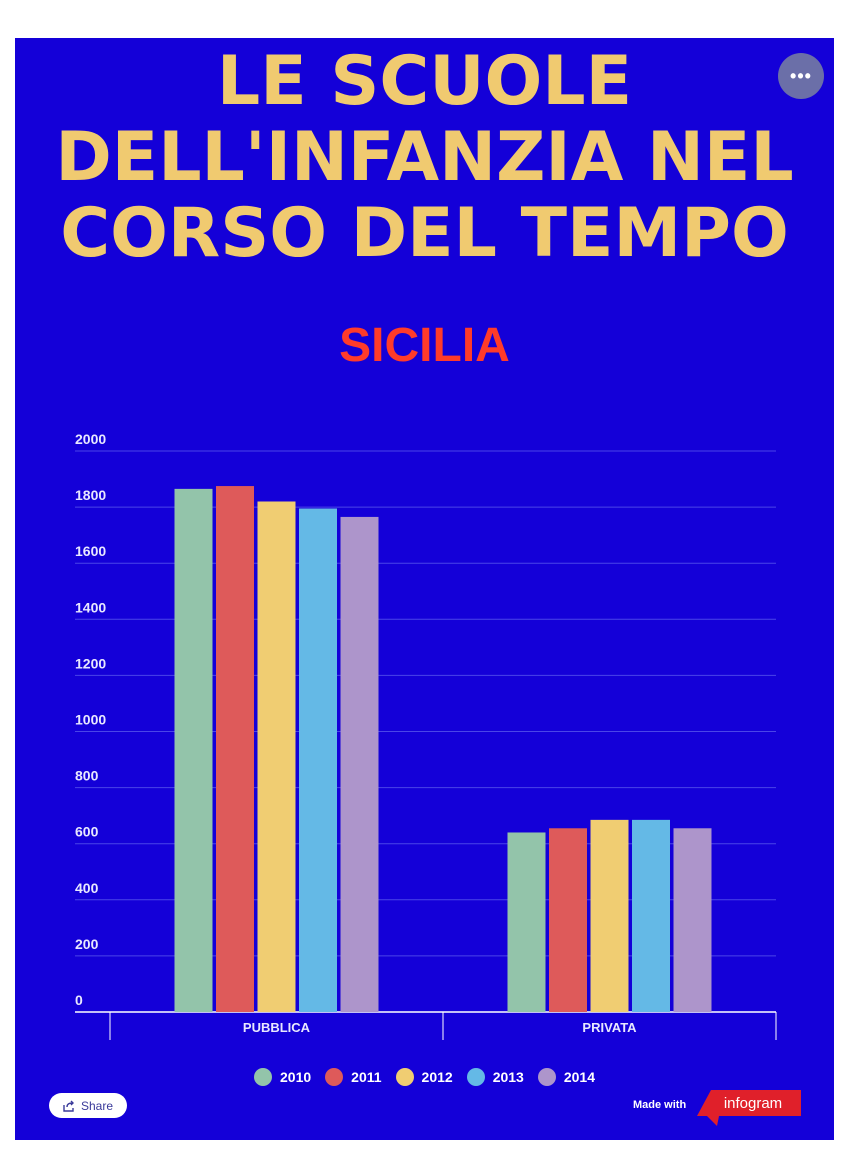 Image resolution: width=846 pixels, height=1172 pixels. I want to click on share-button: Share, so click(88, 1105).